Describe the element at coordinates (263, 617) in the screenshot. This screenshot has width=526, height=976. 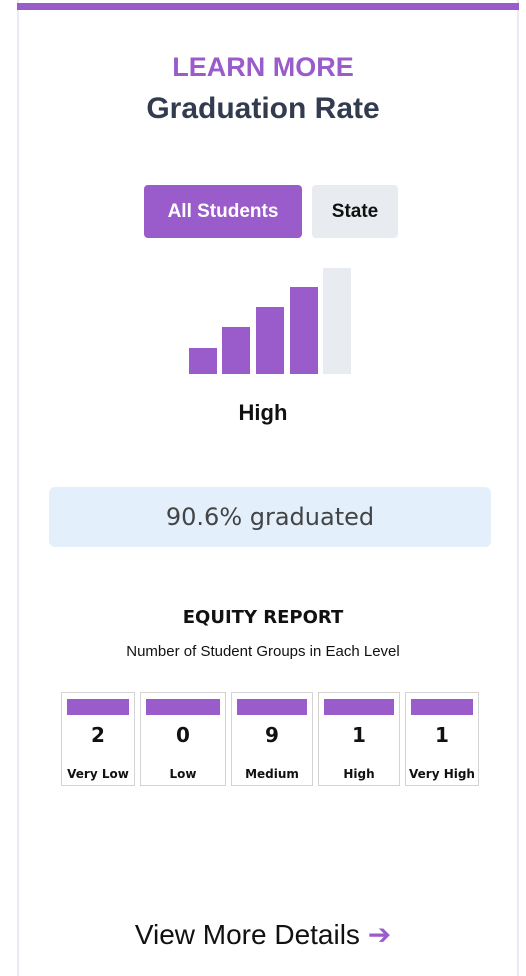
I see `section-title: EQUITY REPORT` at that location.